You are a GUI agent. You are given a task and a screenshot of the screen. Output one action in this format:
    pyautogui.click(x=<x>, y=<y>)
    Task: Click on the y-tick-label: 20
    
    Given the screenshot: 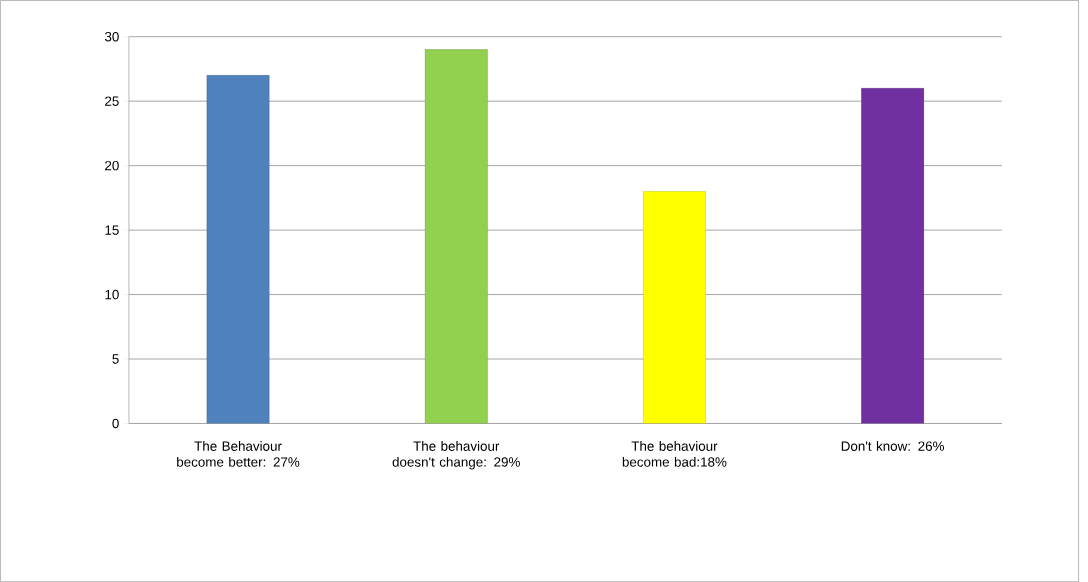 What is the action you would take?
    pyautogui.click(x=112, y=165)
    